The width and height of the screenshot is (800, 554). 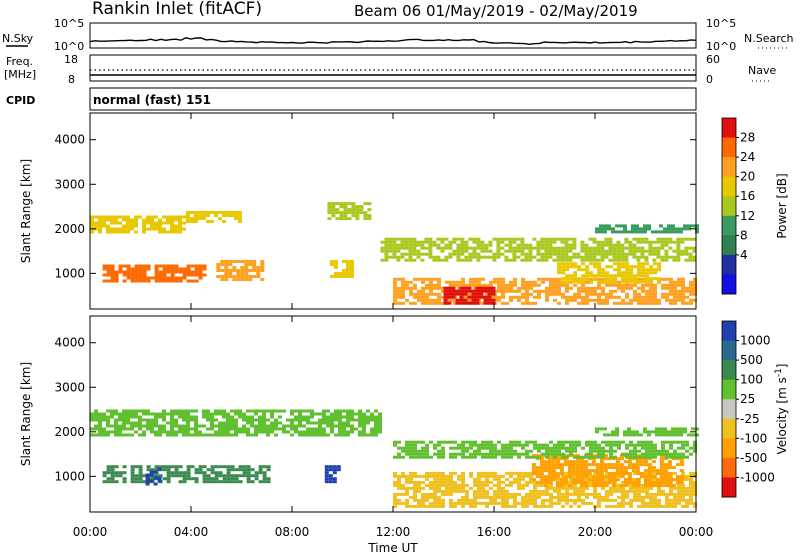 What do you see at coordinates (69, 23) in the screenshot?
I see `nsky-left-tick-top: 10^5` at bounding box center [69, 23].